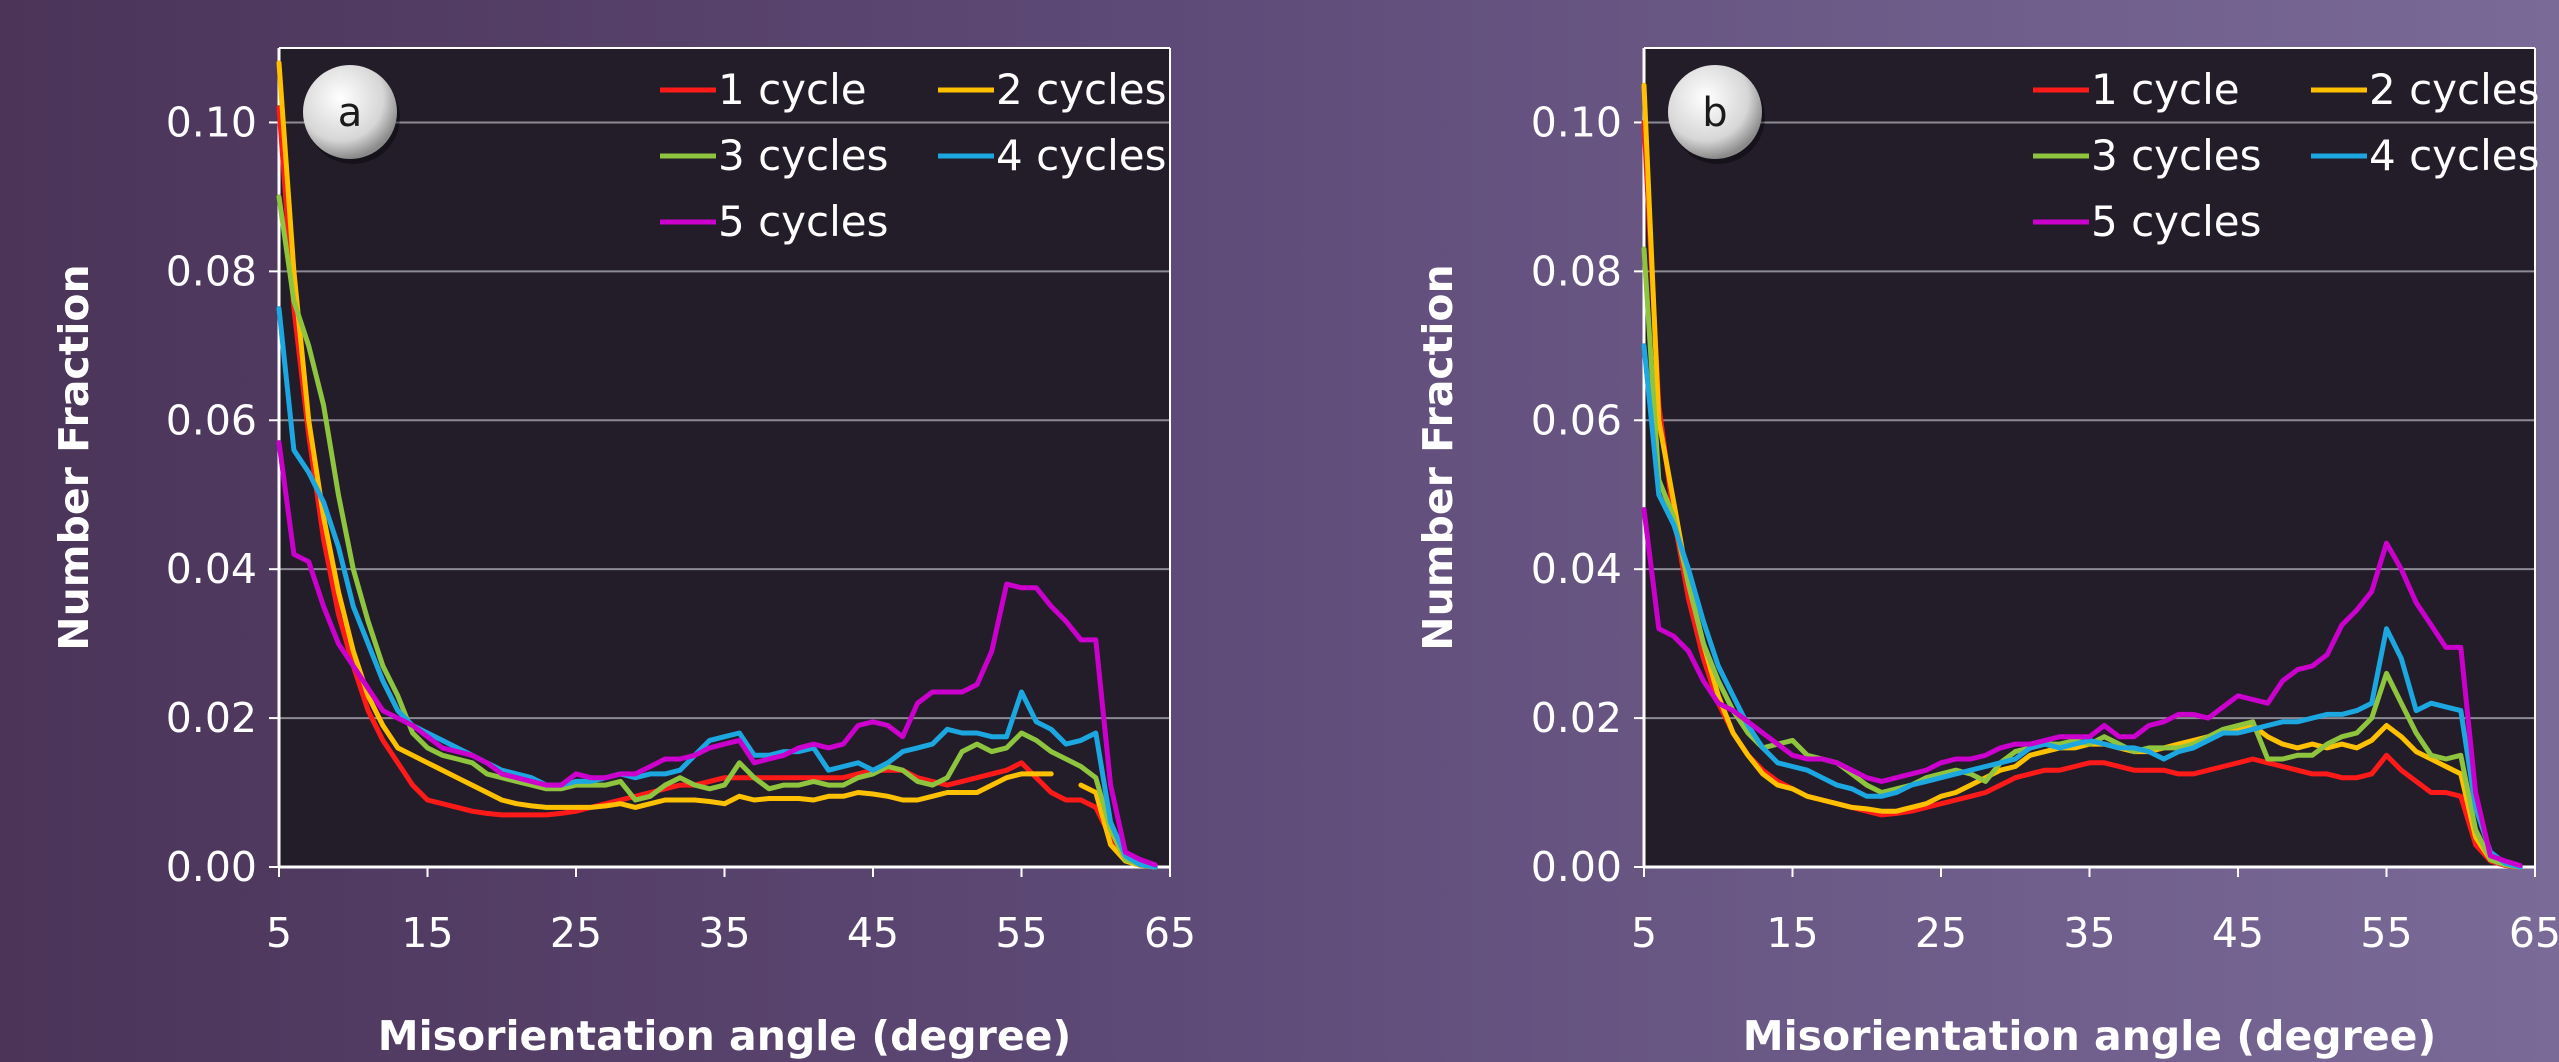 The width and height of the screenshot is (2559, 1062). I want to click on panel-label: a, so click(350, 113).